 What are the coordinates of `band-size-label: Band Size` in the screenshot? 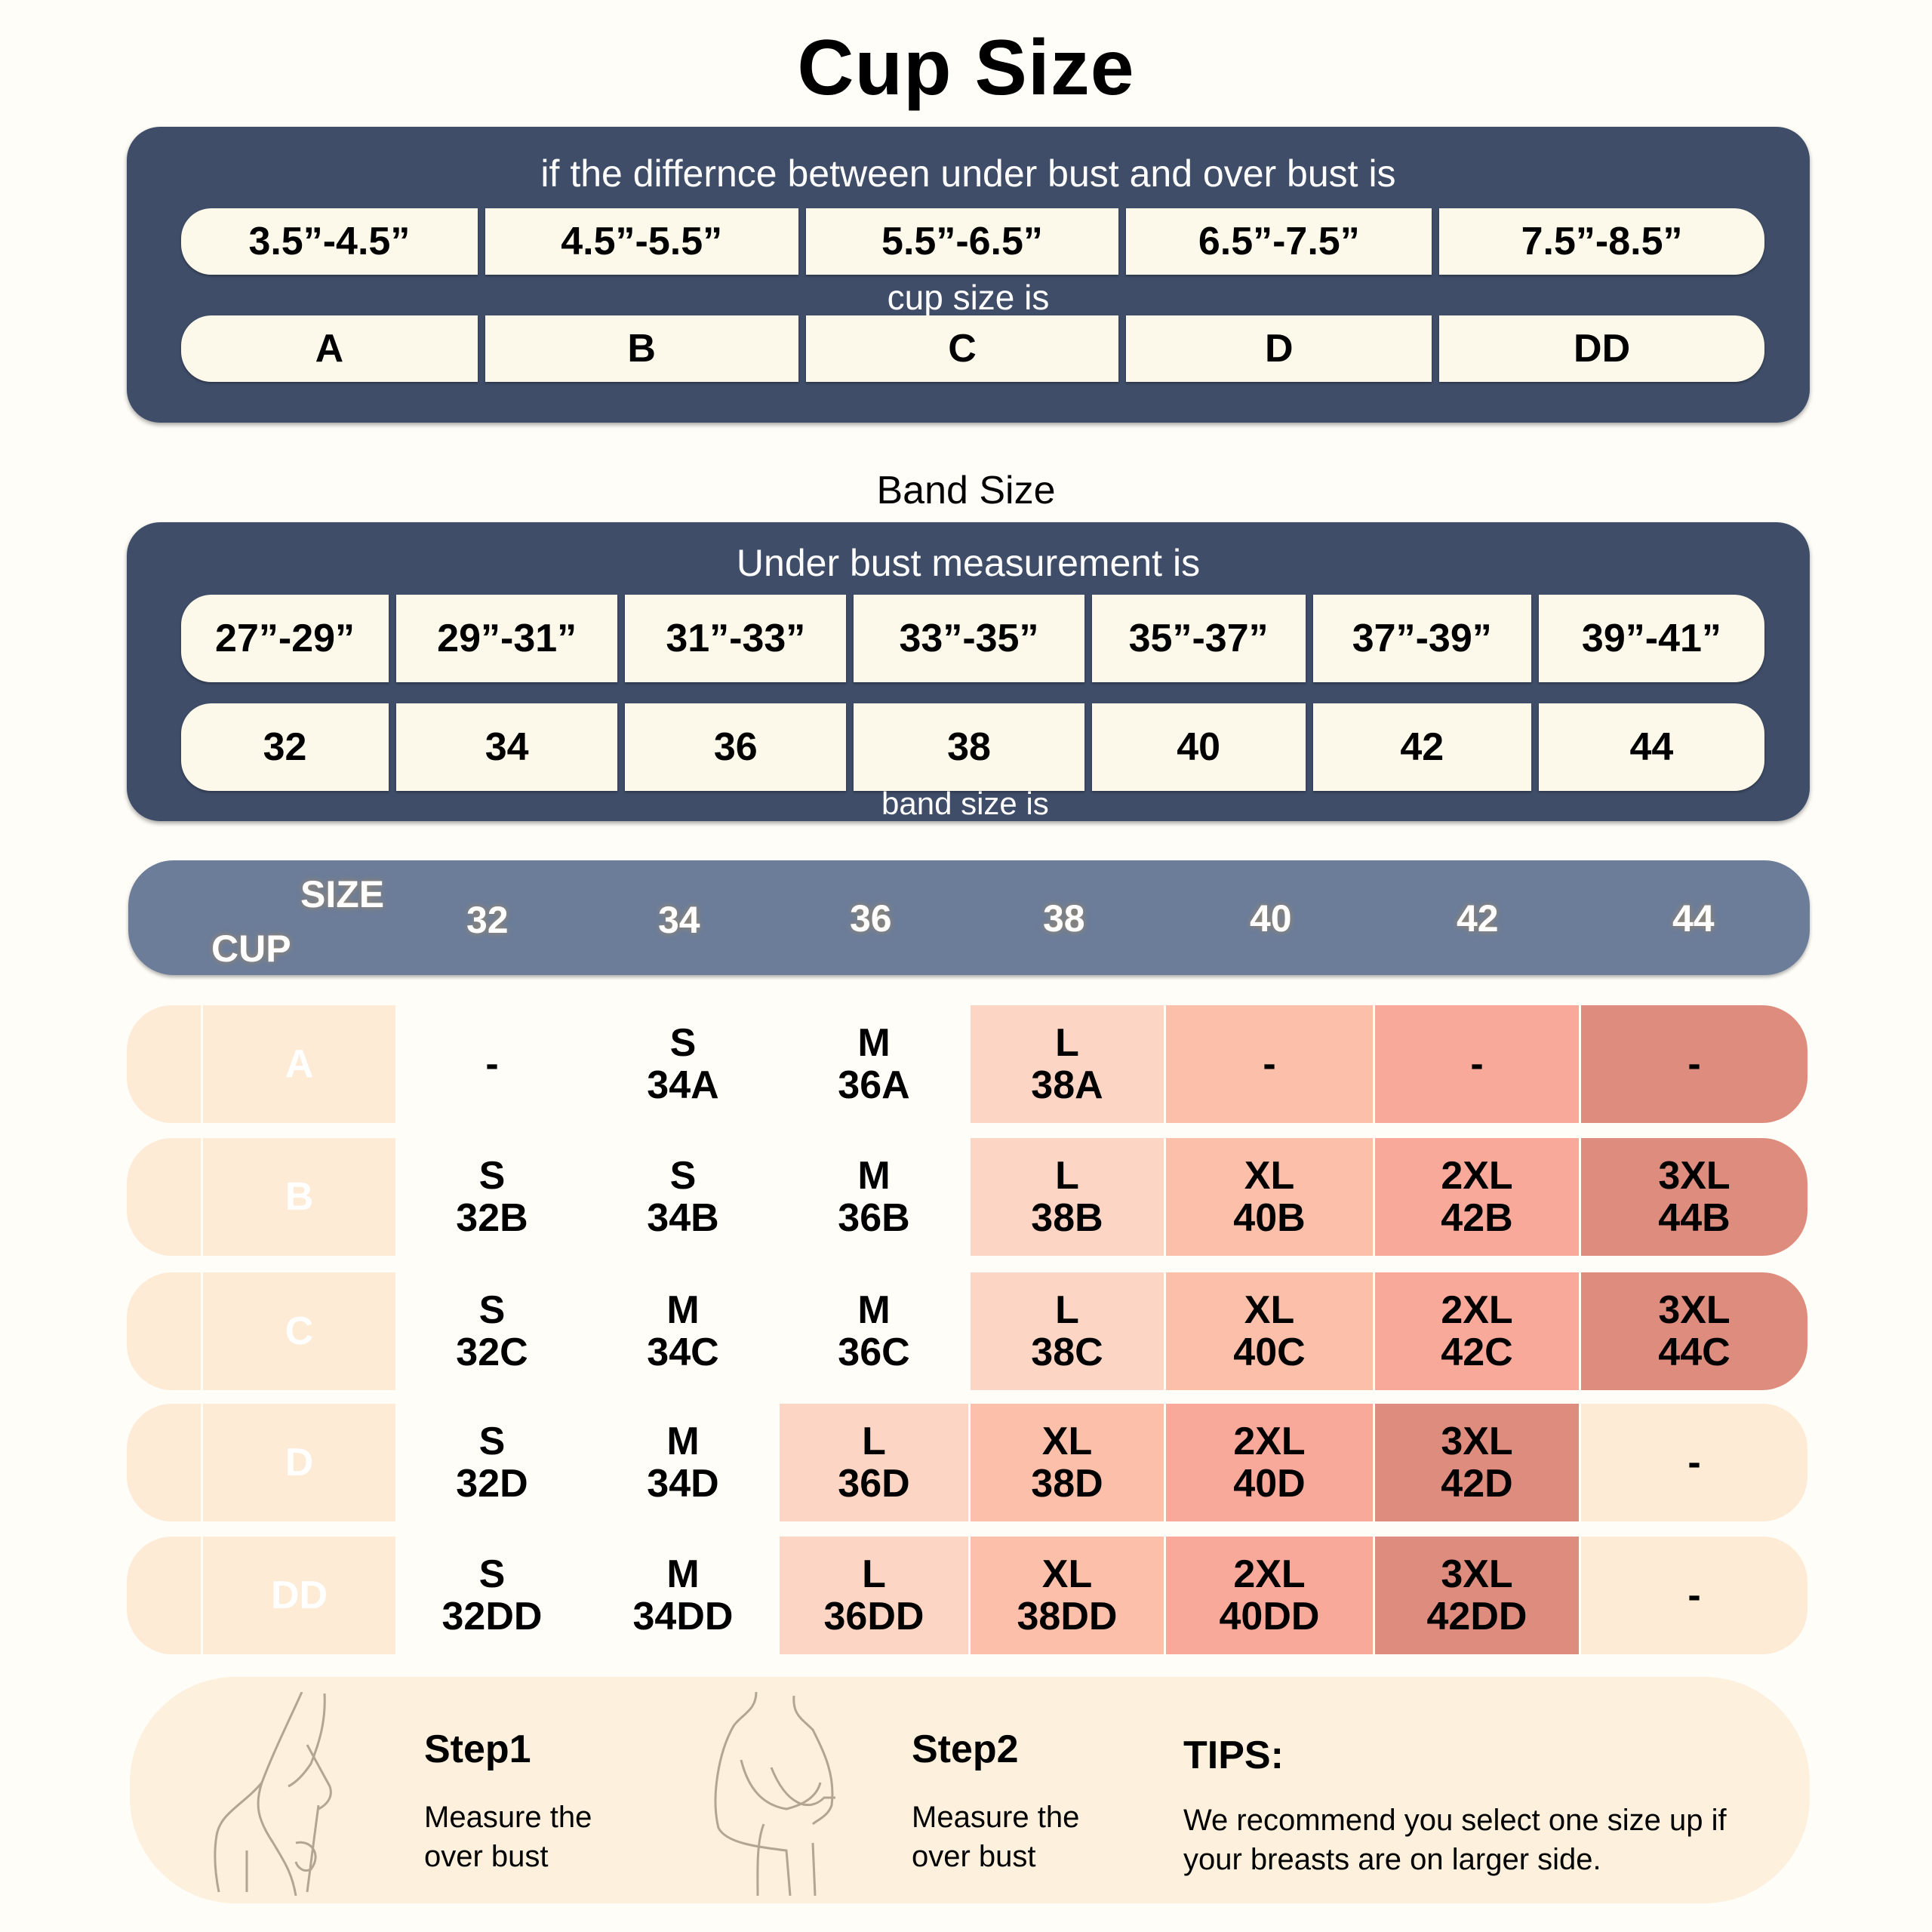 It's located at (966, 490).